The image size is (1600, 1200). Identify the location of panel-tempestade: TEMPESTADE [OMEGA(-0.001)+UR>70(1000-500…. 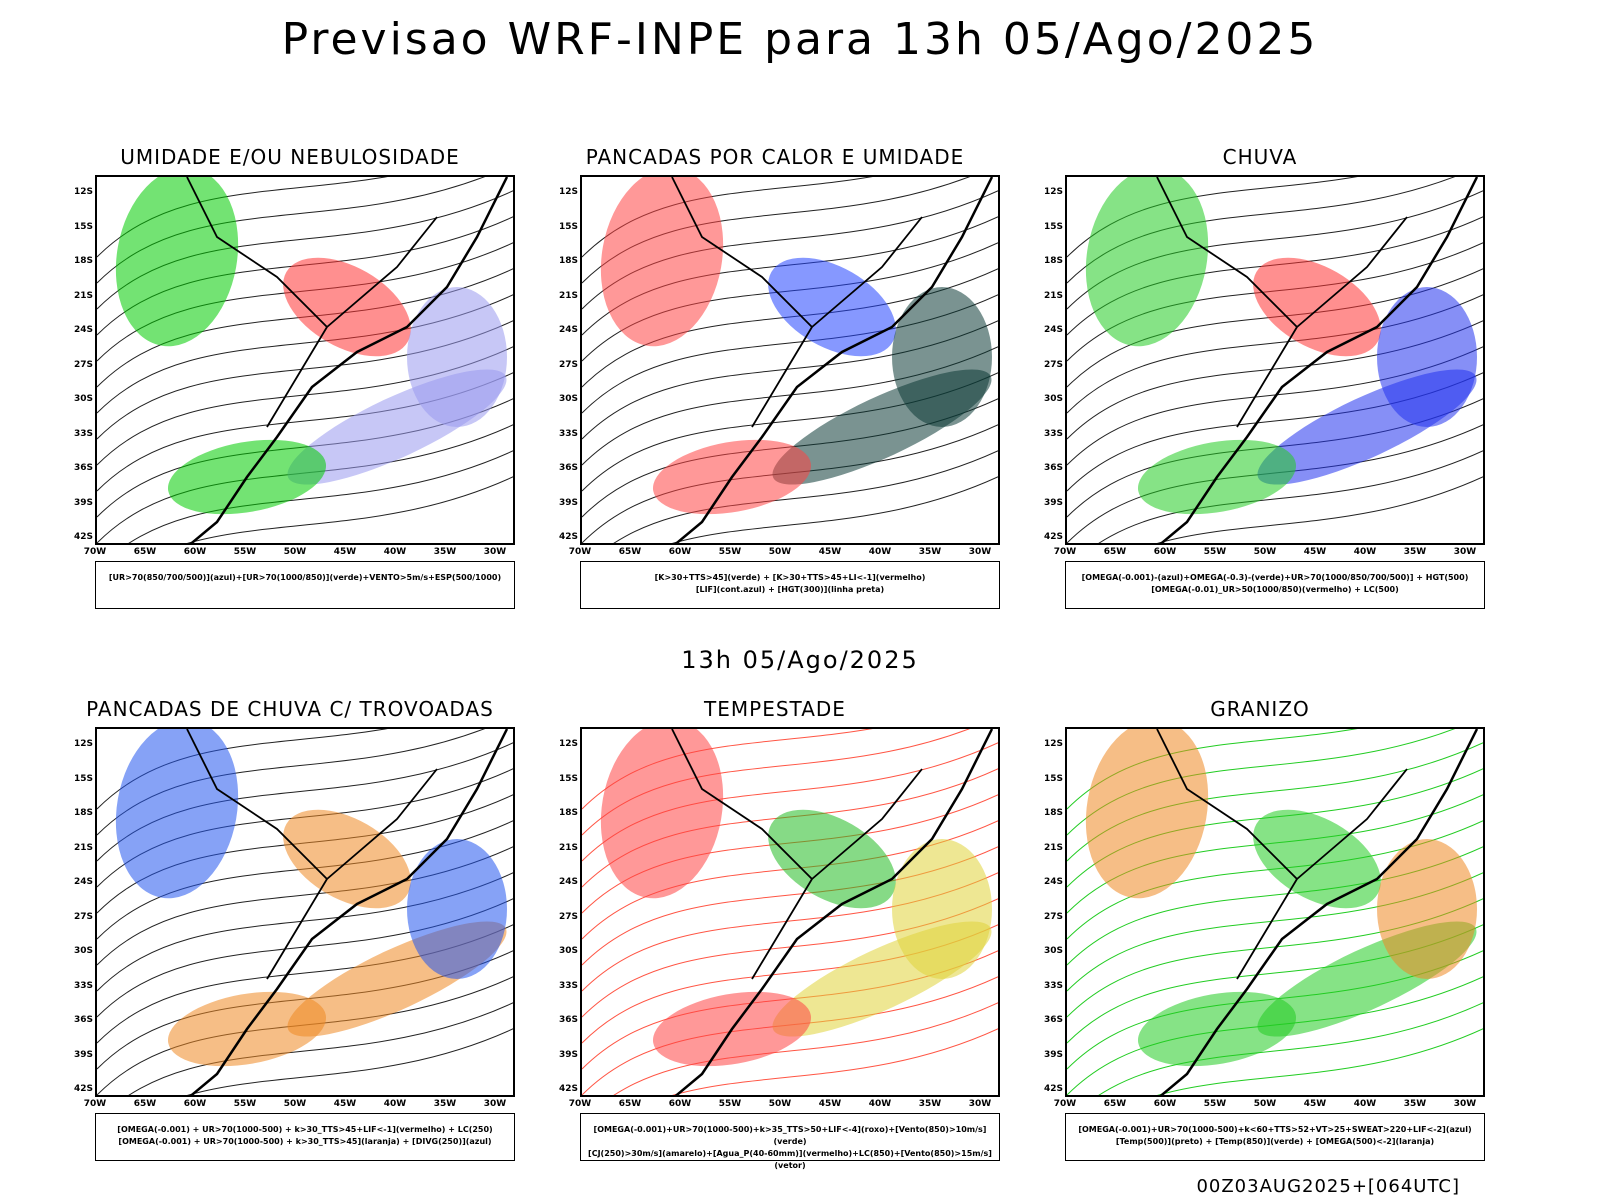
(775, 942).